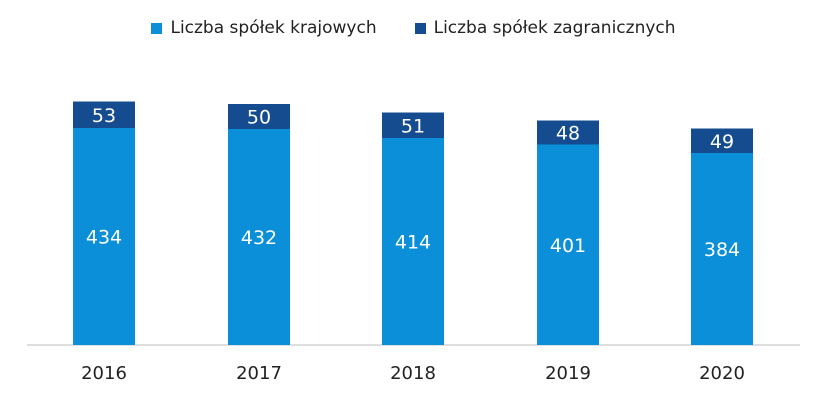  I want to click on bar-domestic-2016, so click(104, 236).